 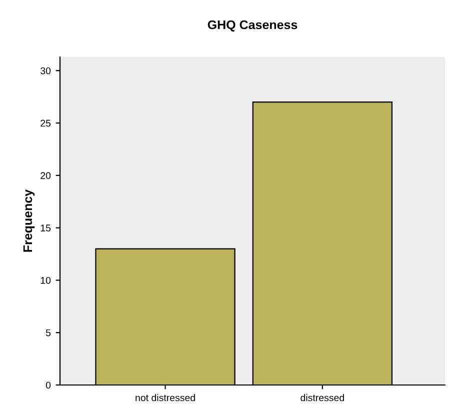 I want to click on y-tick-label: 15, so click(x=45, y=228).